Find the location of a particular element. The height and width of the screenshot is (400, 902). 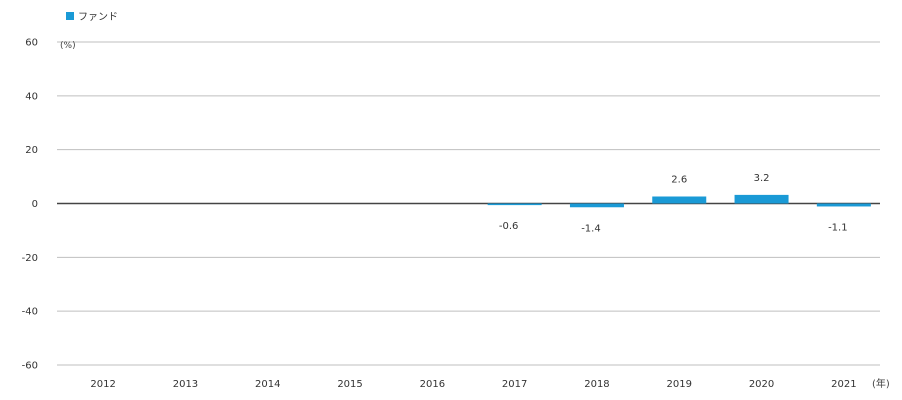

x-tick-label: 2012 is located at coordinates (102, 384).